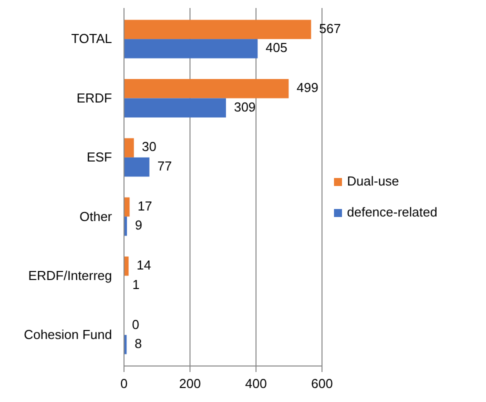  Describe the element at coordinates (70, 275) in the screenshot. I see `y-tick-label: ERDF/Interreg` at that location.